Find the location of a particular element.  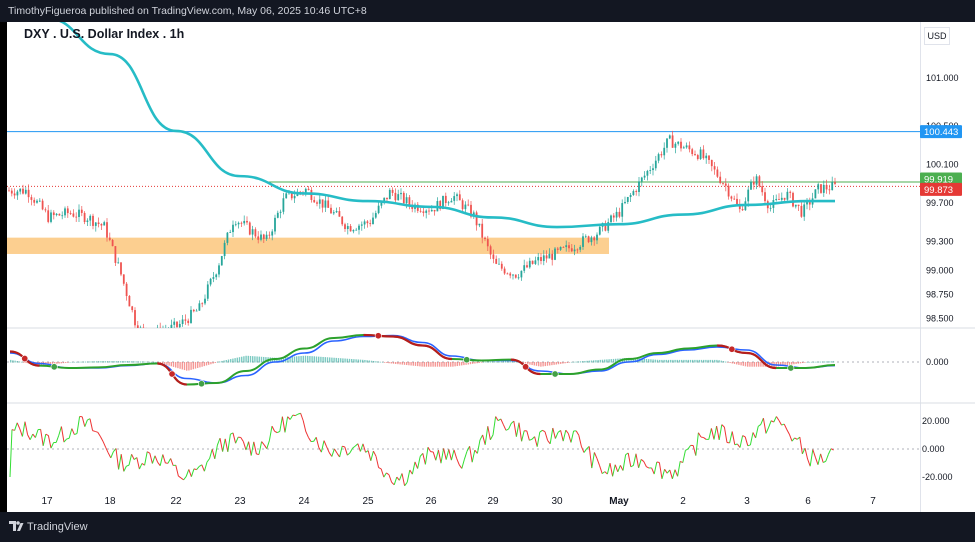

currency-button: USD is located at coordinates (937, 36).